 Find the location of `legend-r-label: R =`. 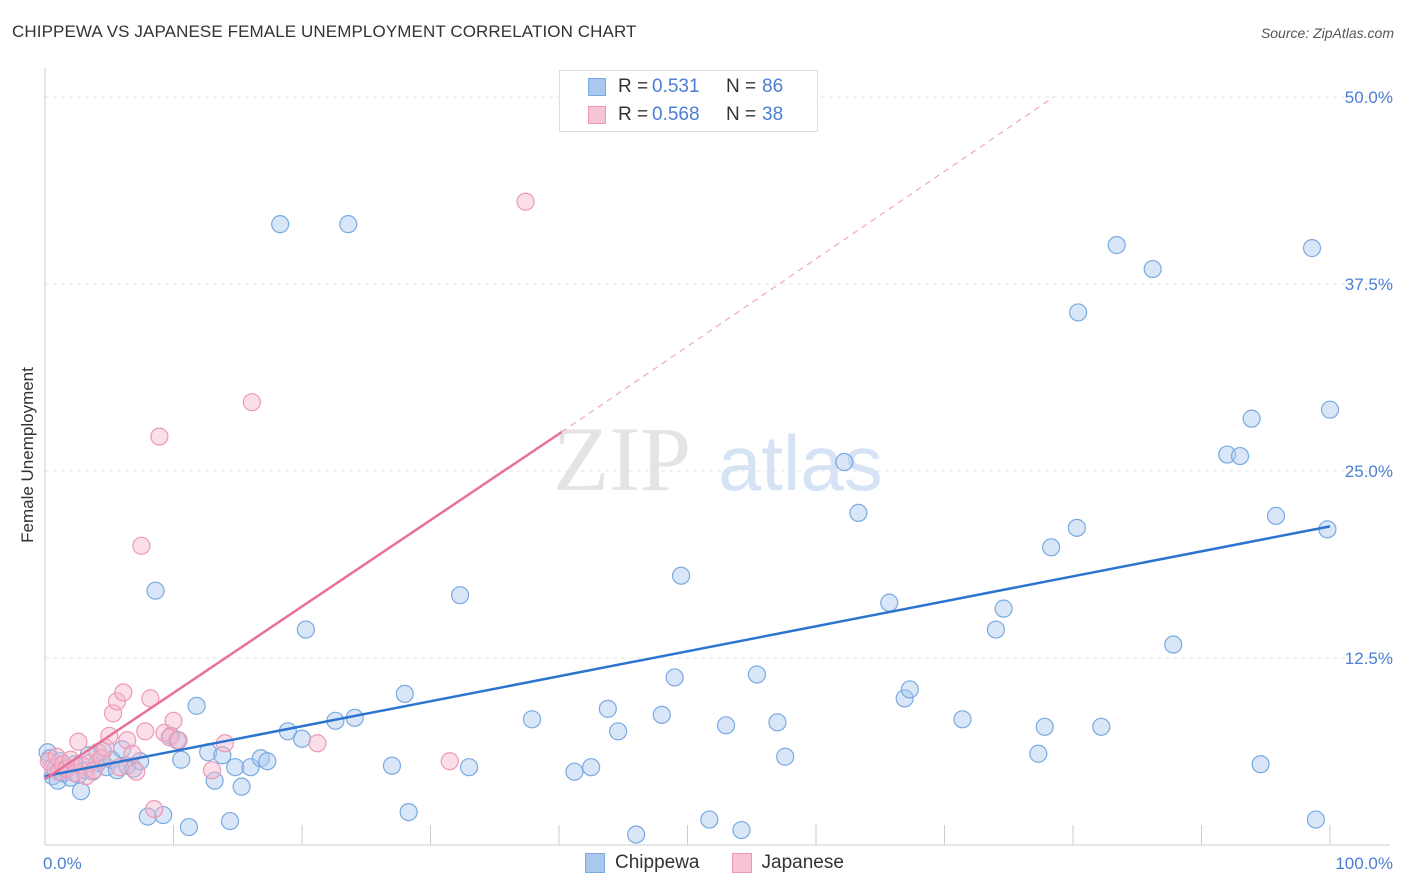

legend-r-label: R = is located at coordinates (633, 86).